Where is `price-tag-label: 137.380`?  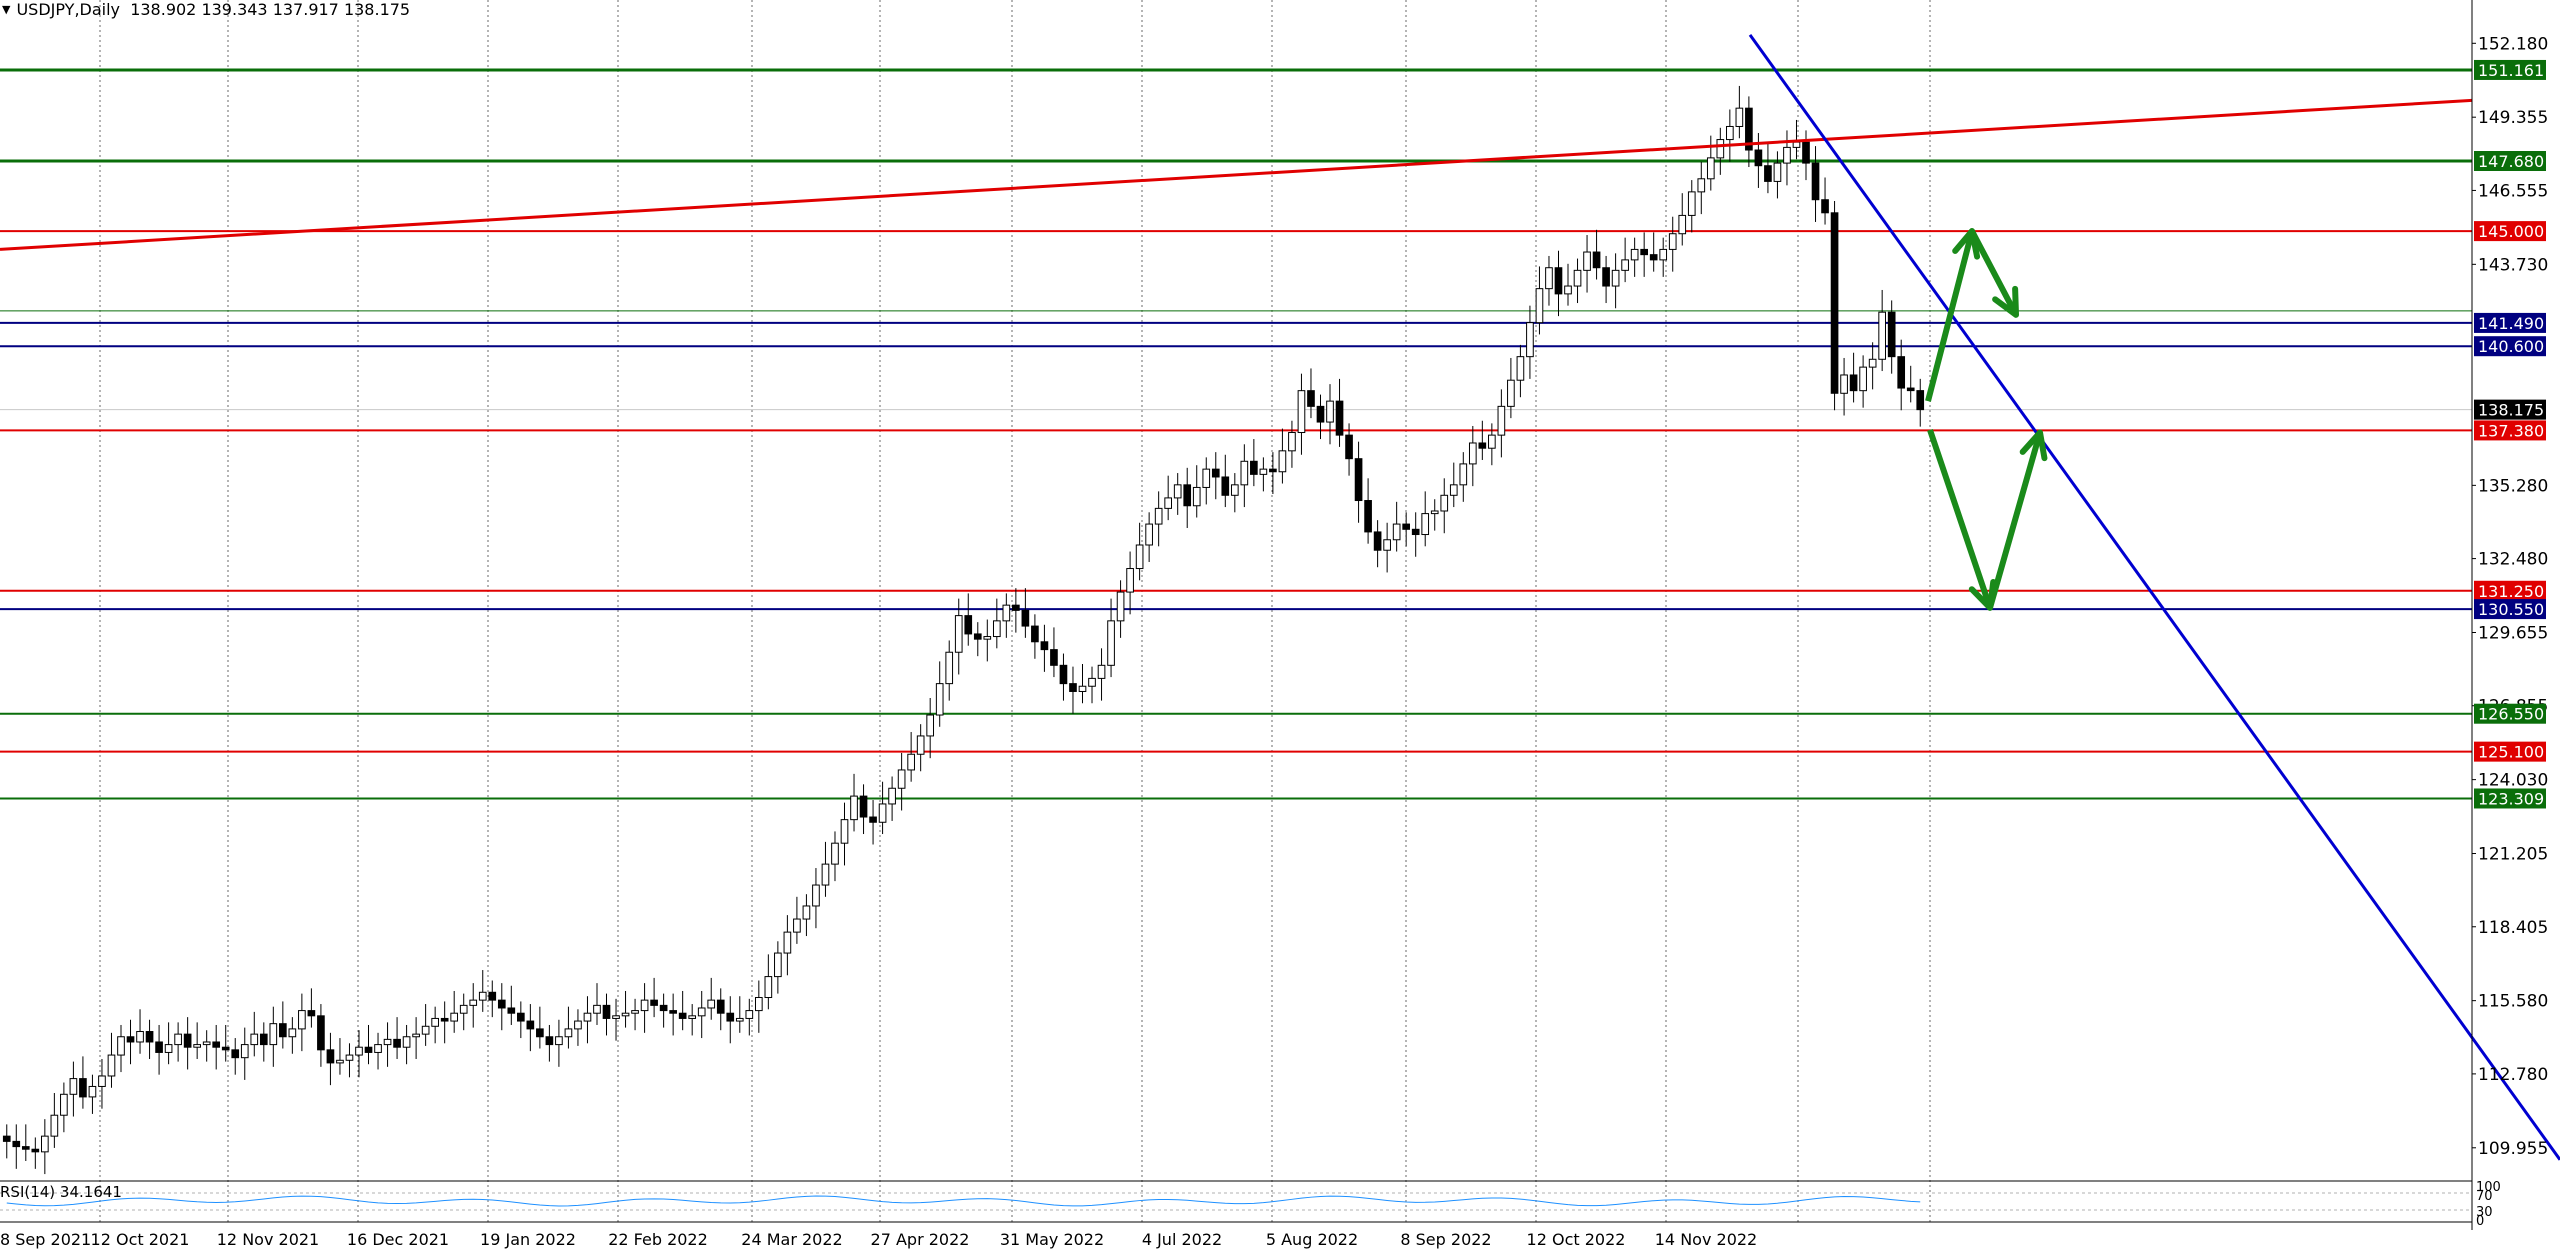
price-tag-label: 137.380 is located at coordinates (2511, 430).